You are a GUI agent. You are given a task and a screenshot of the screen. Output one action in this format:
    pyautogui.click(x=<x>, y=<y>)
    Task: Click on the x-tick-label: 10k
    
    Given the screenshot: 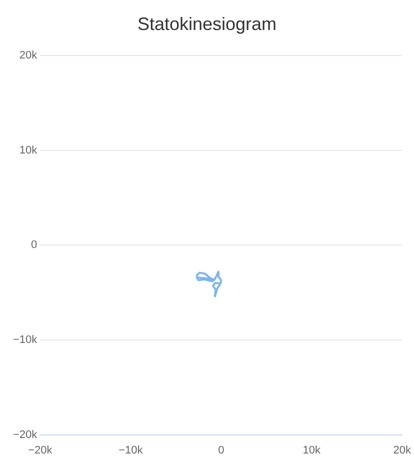 What is the action you would take?
    pyautogui.click(x=311, y=450)
    